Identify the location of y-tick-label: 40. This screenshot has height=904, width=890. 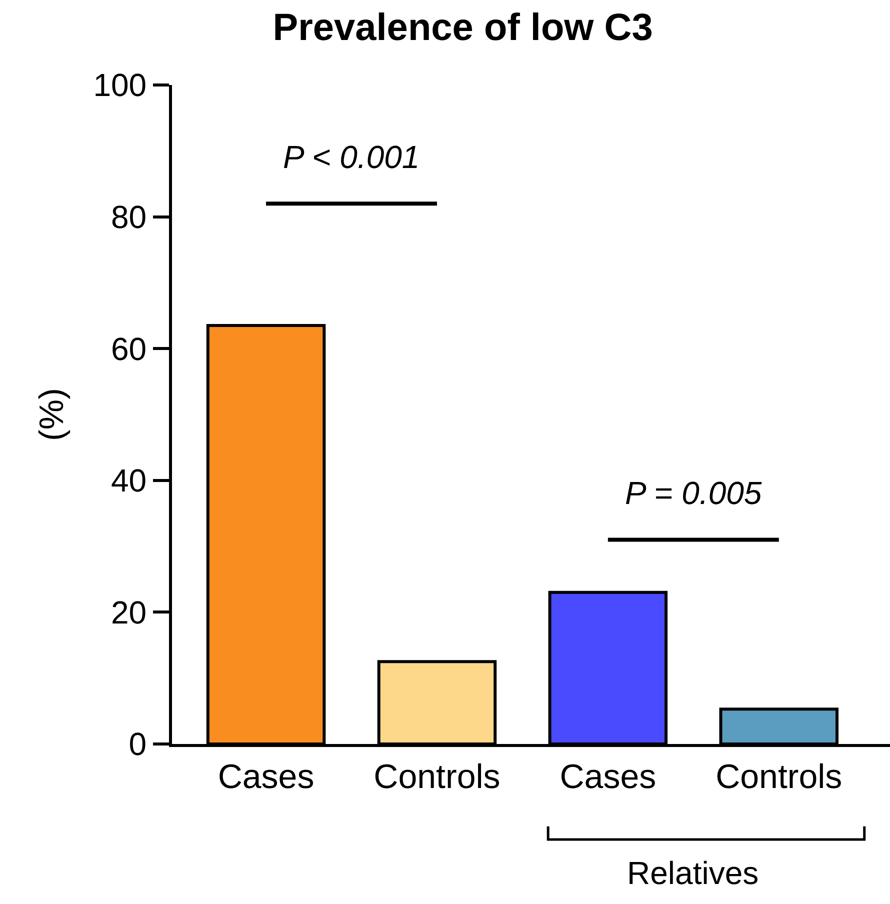
(129, 480).